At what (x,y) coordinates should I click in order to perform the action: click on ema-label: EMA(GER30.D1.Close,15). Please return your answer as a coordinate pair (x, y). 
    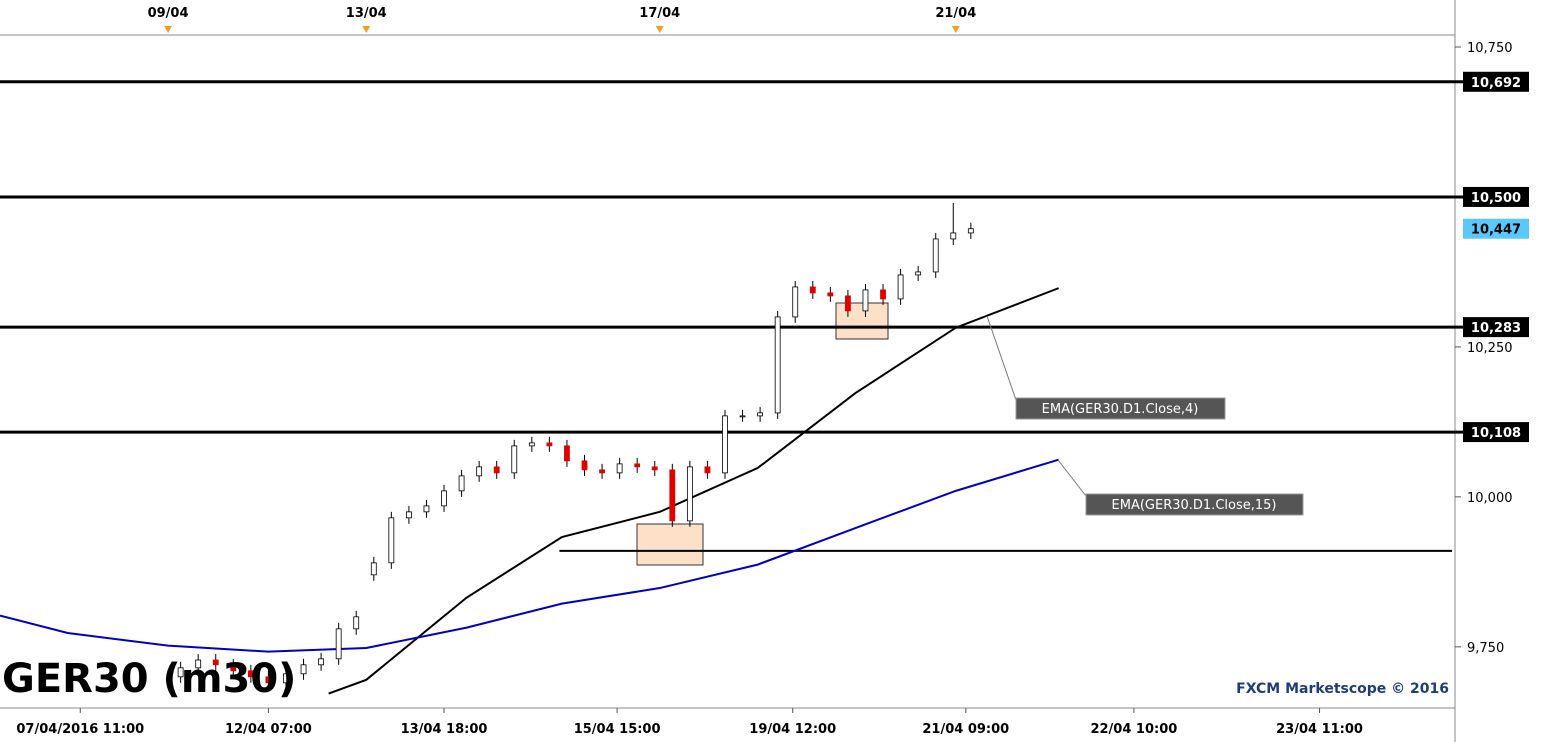
    Looking at the image, I should click on (1194, 505).